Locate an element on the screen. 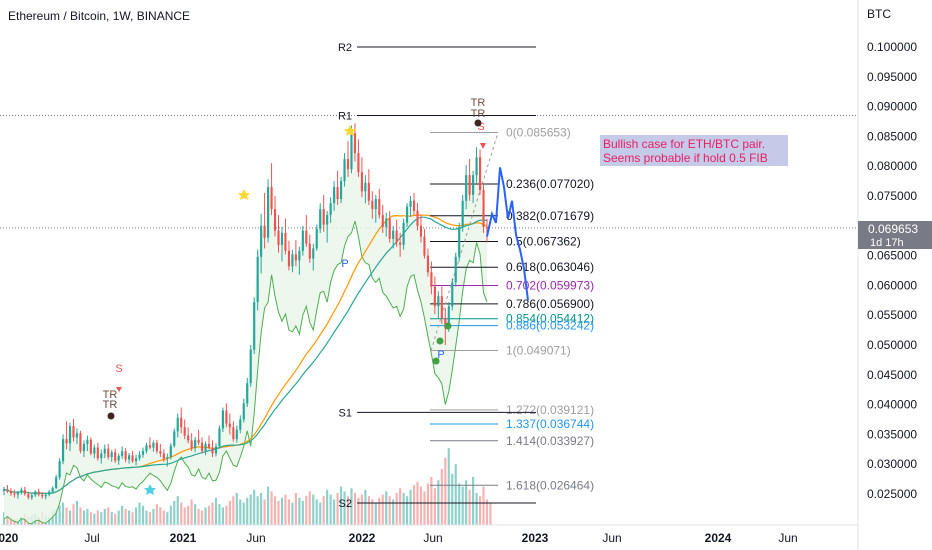 This screenshot has width=932, height=550. signal-tr-label: TR is located at coordinates (478, 103).